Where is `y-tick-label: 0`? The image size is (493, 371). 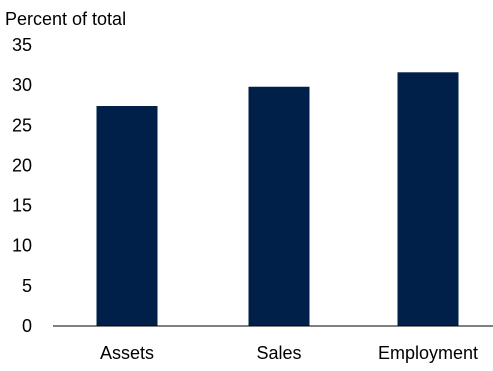 y-tick-label: 0 is located at coordinates (27, 326).